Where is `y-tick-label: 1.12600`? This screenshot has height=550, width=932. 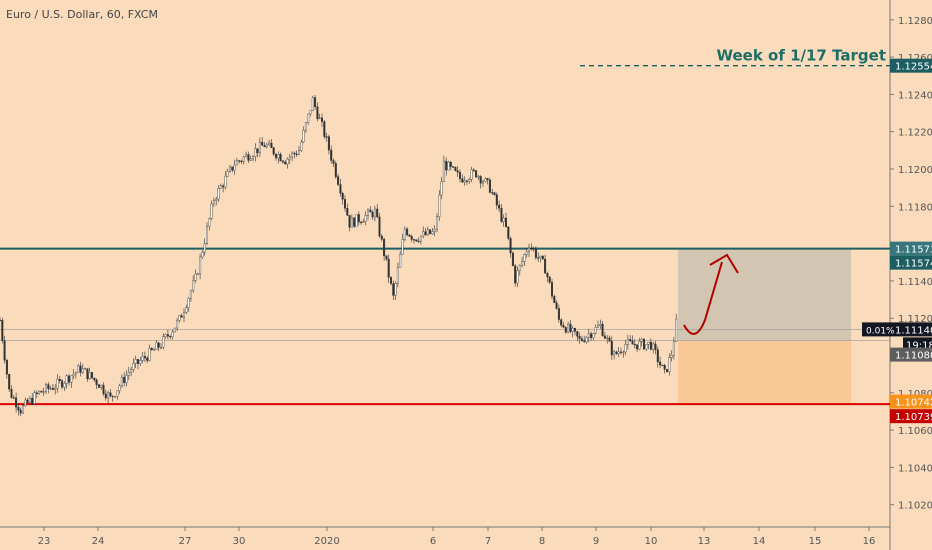
y-tick-label: 1.12600 is located at coordinates (915, 58).